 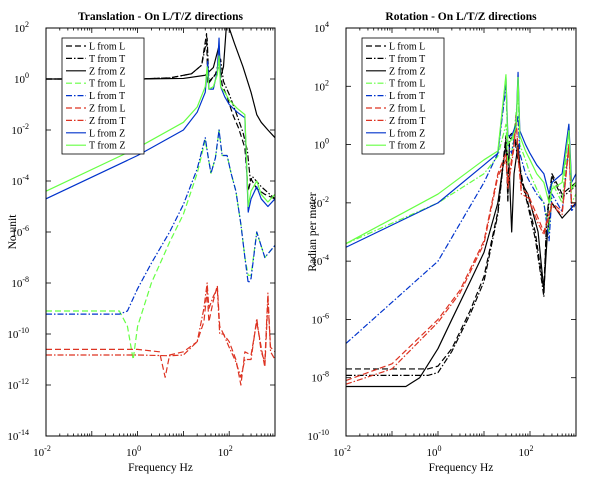 I want to click on series-line-z-from-z, so click(x=160, y=83).